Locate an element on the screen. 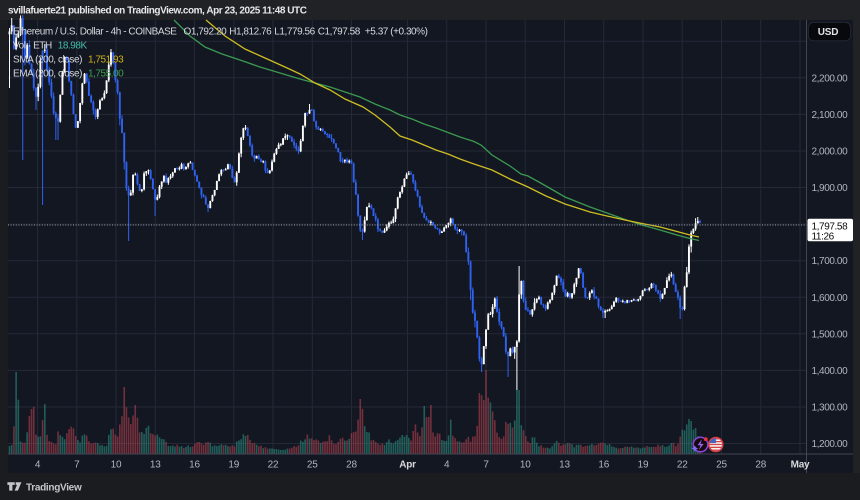 Image resolution: width=860 pixels, height=500 pixels. svg-text:EMA (200, close)1,755.00: EMA (200, close) 1,755.00 is located at coordinates (68, 74).